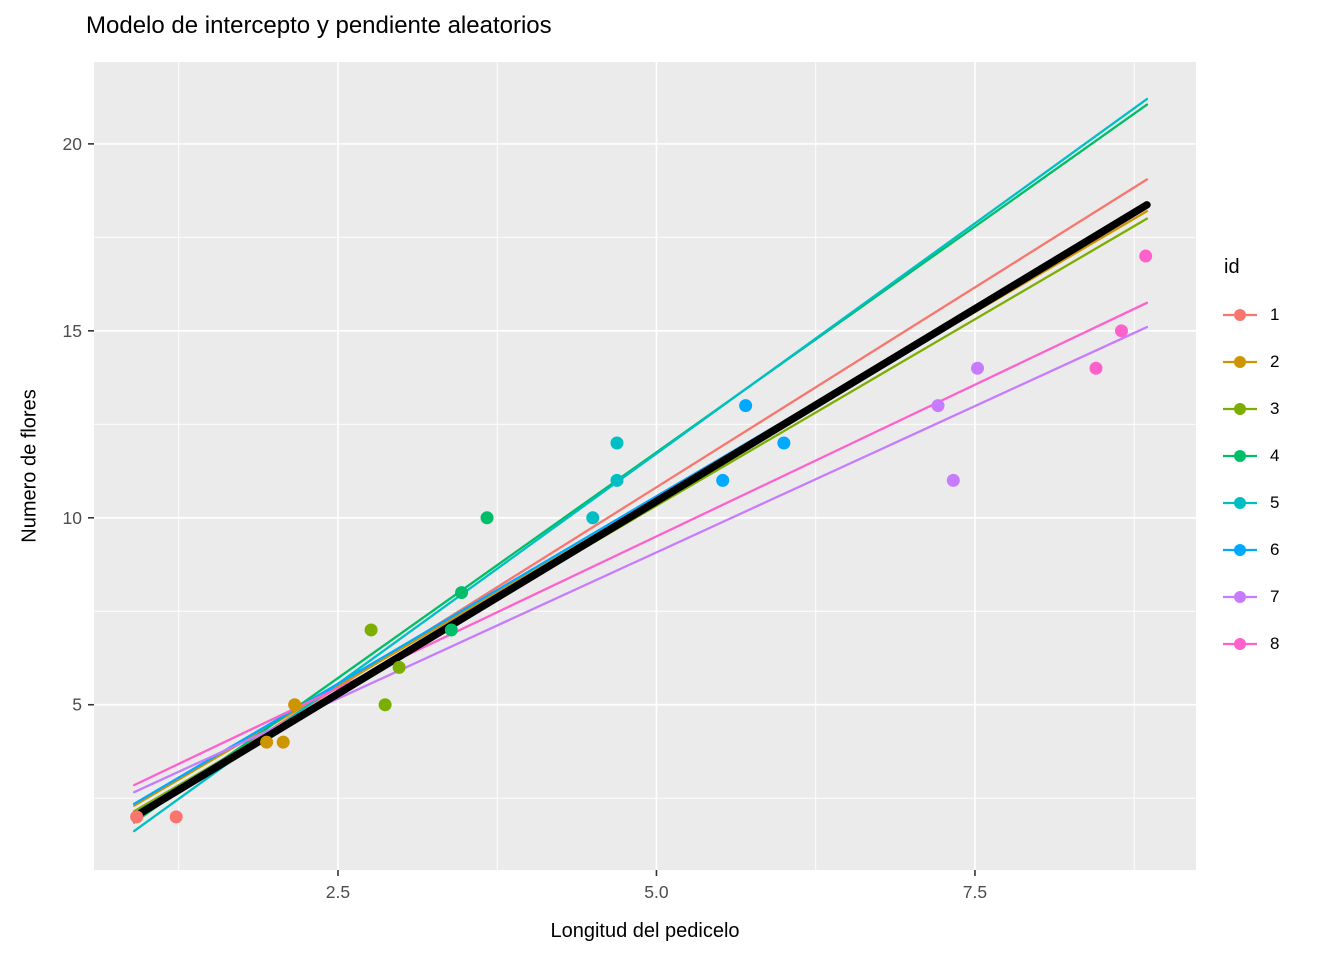  I want to click on x-tick-label: 2.5, so click(338, 892).